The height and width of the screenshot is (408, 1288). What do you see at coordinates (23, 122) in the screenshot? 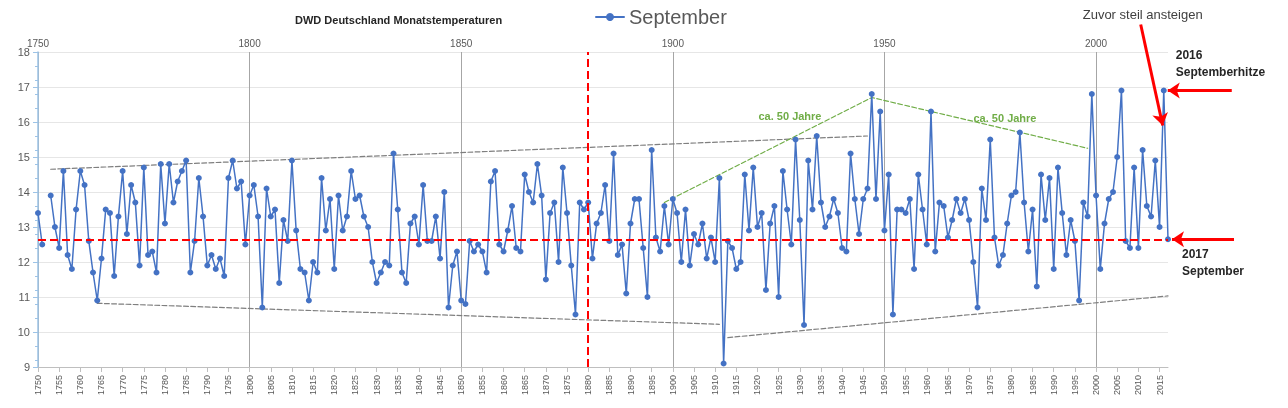
I see `y-tick-label: 16` at bounding box center [23, 122].